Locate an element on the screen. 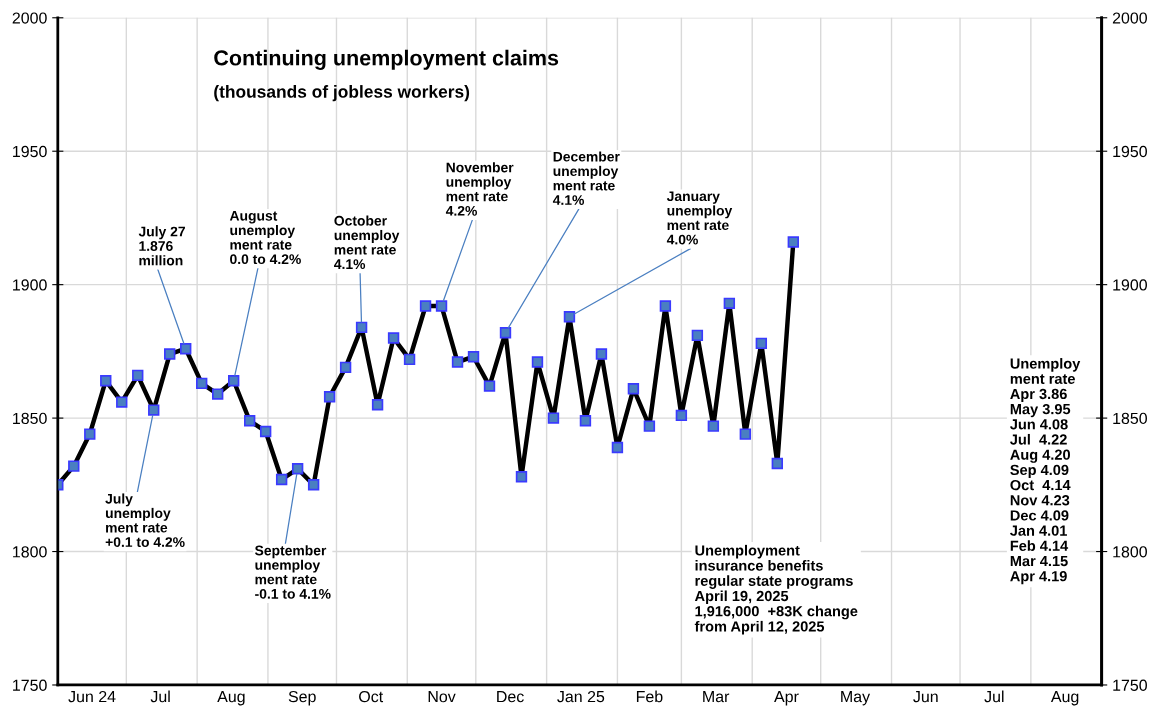  x-tick-label: Oct is located at coordinates (371, 696).